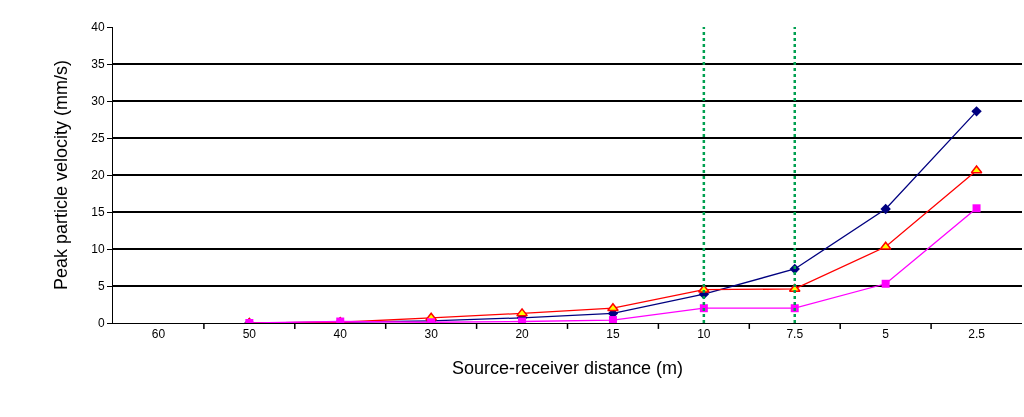  Describe the element at coordinates (522, 334) in the screenshot. I see `x-tick-label: 20` at that location.